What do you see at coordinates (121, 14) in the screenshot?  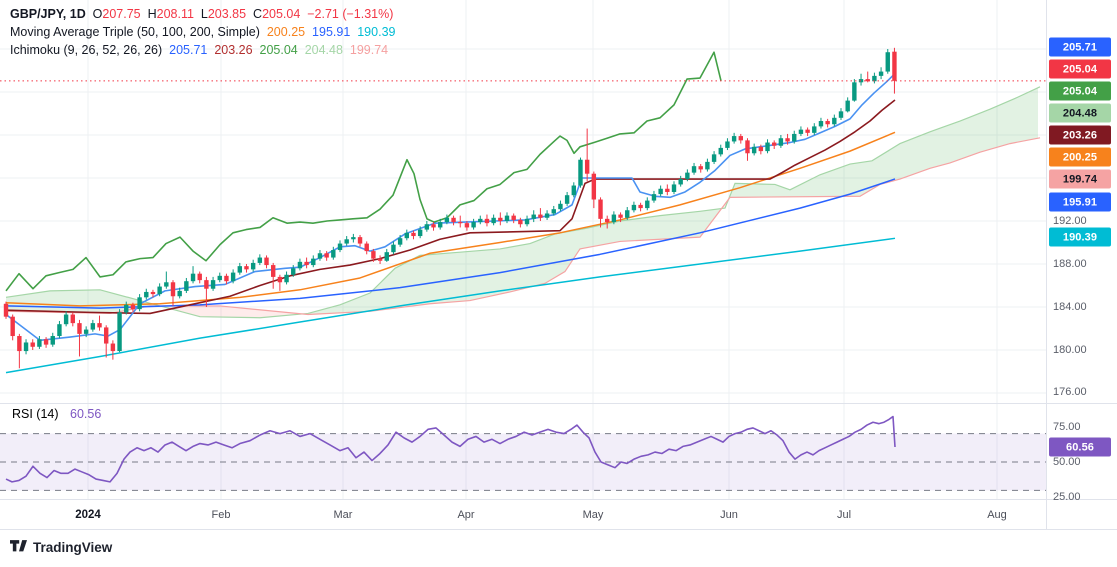 I see `legend-value: 207.75` at bounding box center [121, 14].